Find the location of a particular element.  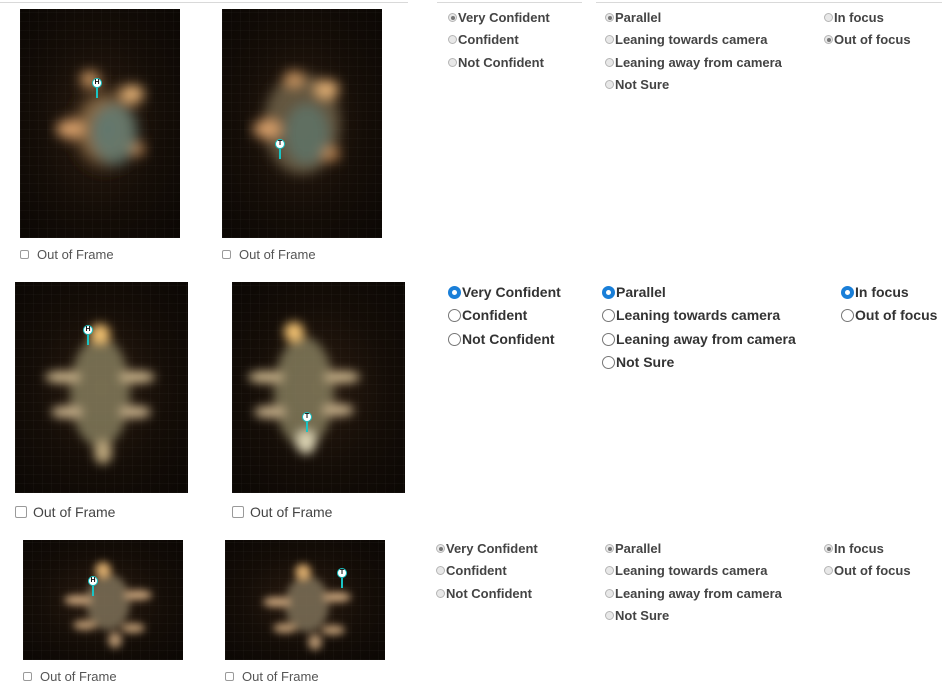

option-label: Not Confident is located at coordinates (489, 593).